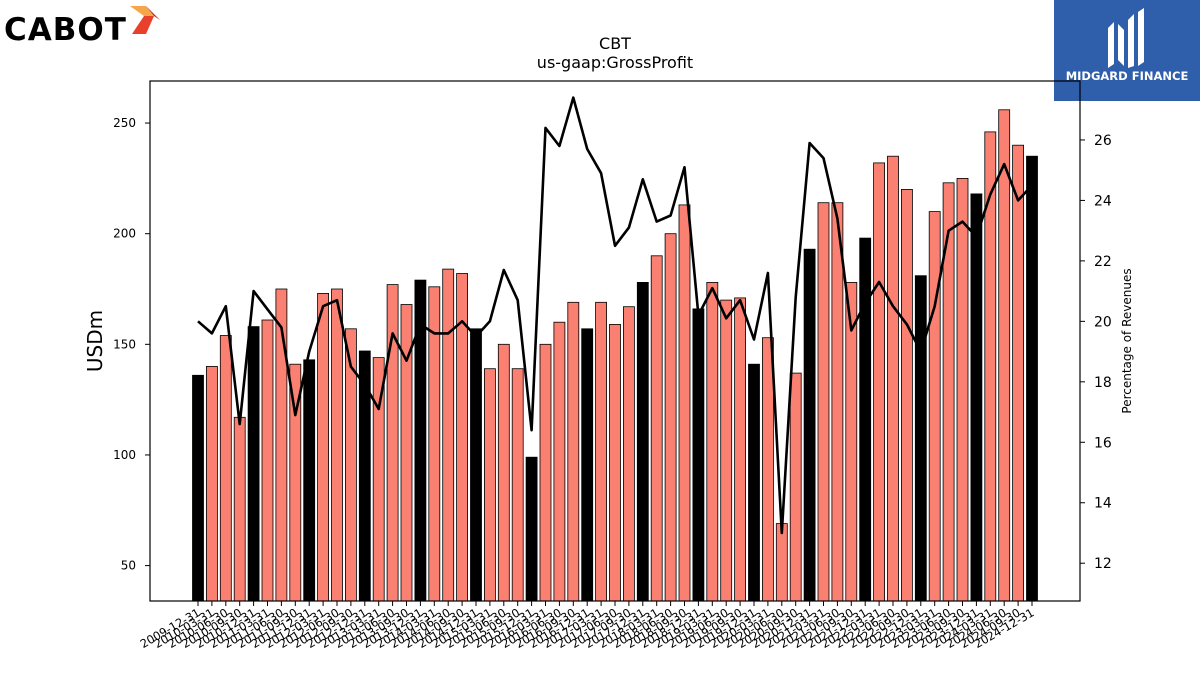  Describe the element at coordinates (1127, 76) in the screenshot. I see `midgard-logo-text: MIDGARD FINANCE` at that location.